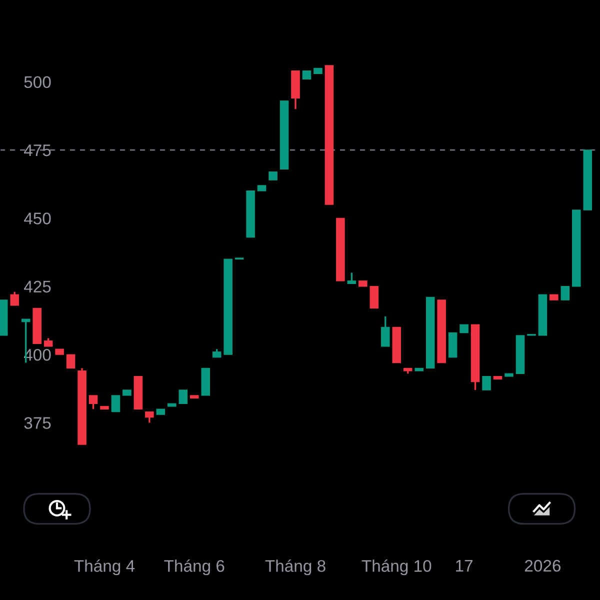 The height and width of the screenshot is (600, 600). What do you see at coordinates (37, 423) in the screenshot?
I see `y-tick-label: 375` at bounding box center [37, 423].